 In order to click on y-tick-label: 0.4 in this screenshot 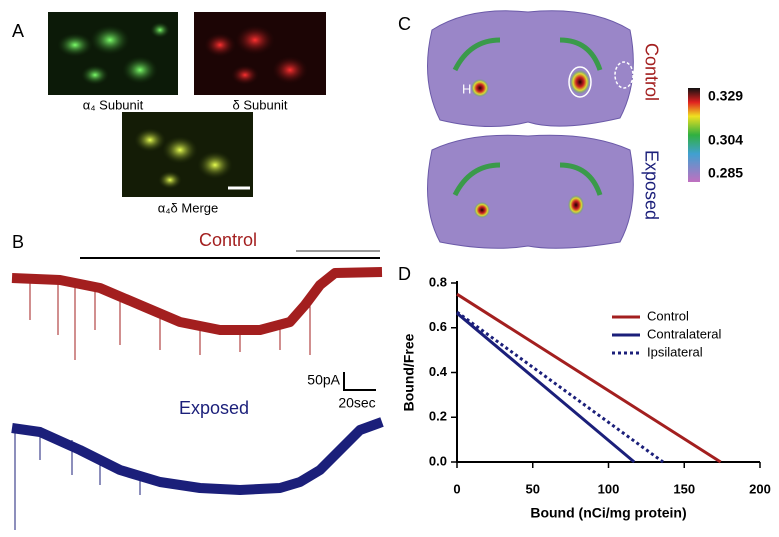, I will do `click(438, 371)`.